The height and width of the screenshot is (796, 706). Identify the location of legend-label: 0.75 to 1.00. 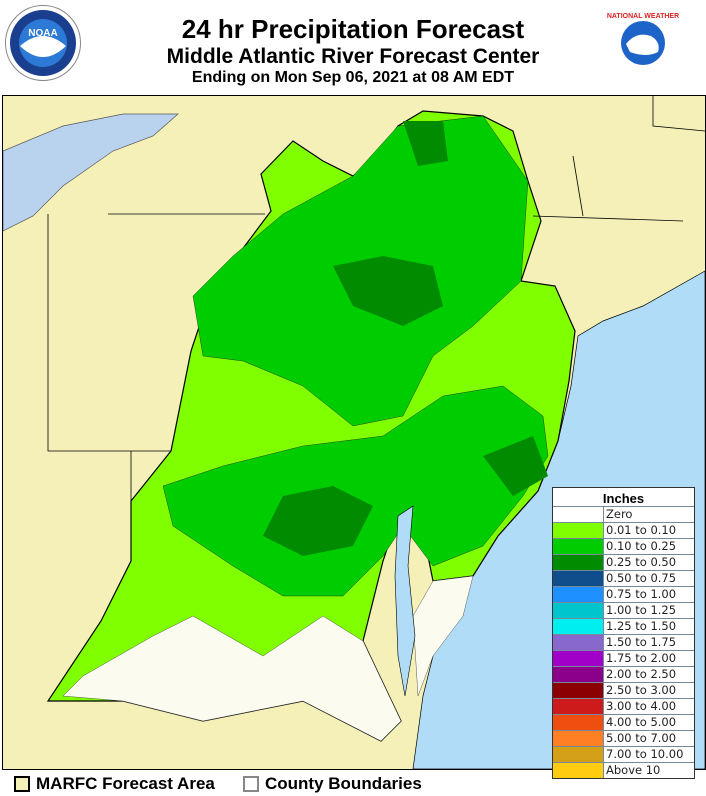
(641, 594).